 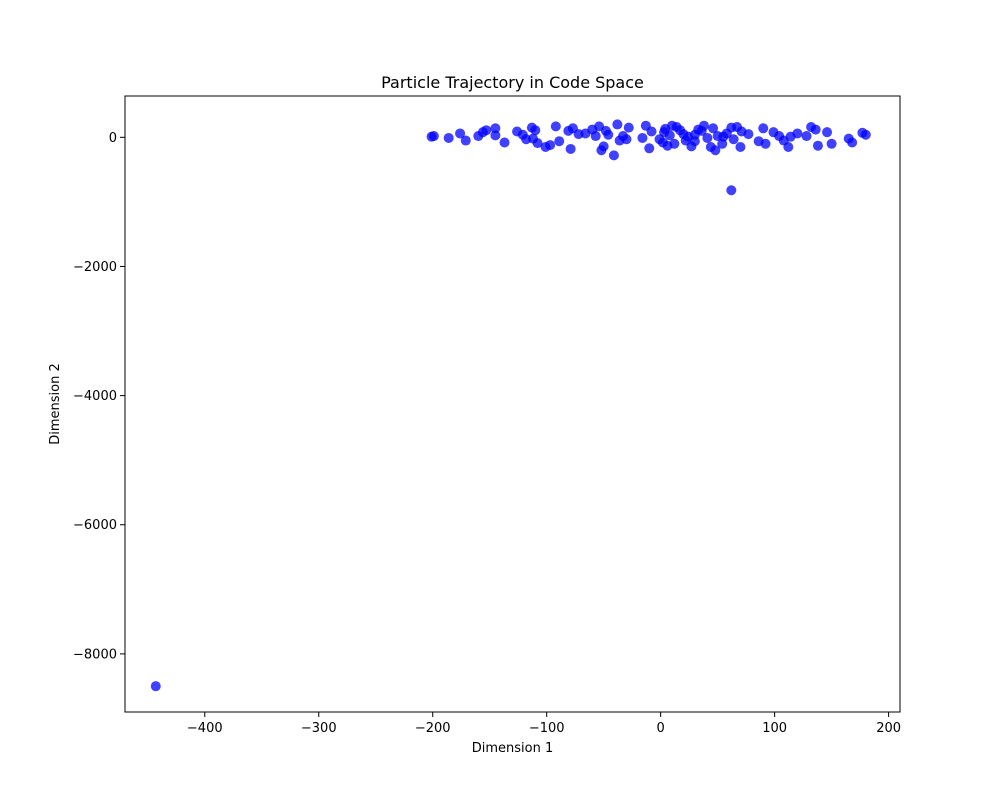 What do you see at coordinates (513, 748) in the screenshot?
I see `x-axis-label: Dimension 1` at bounding box center [513, 748].